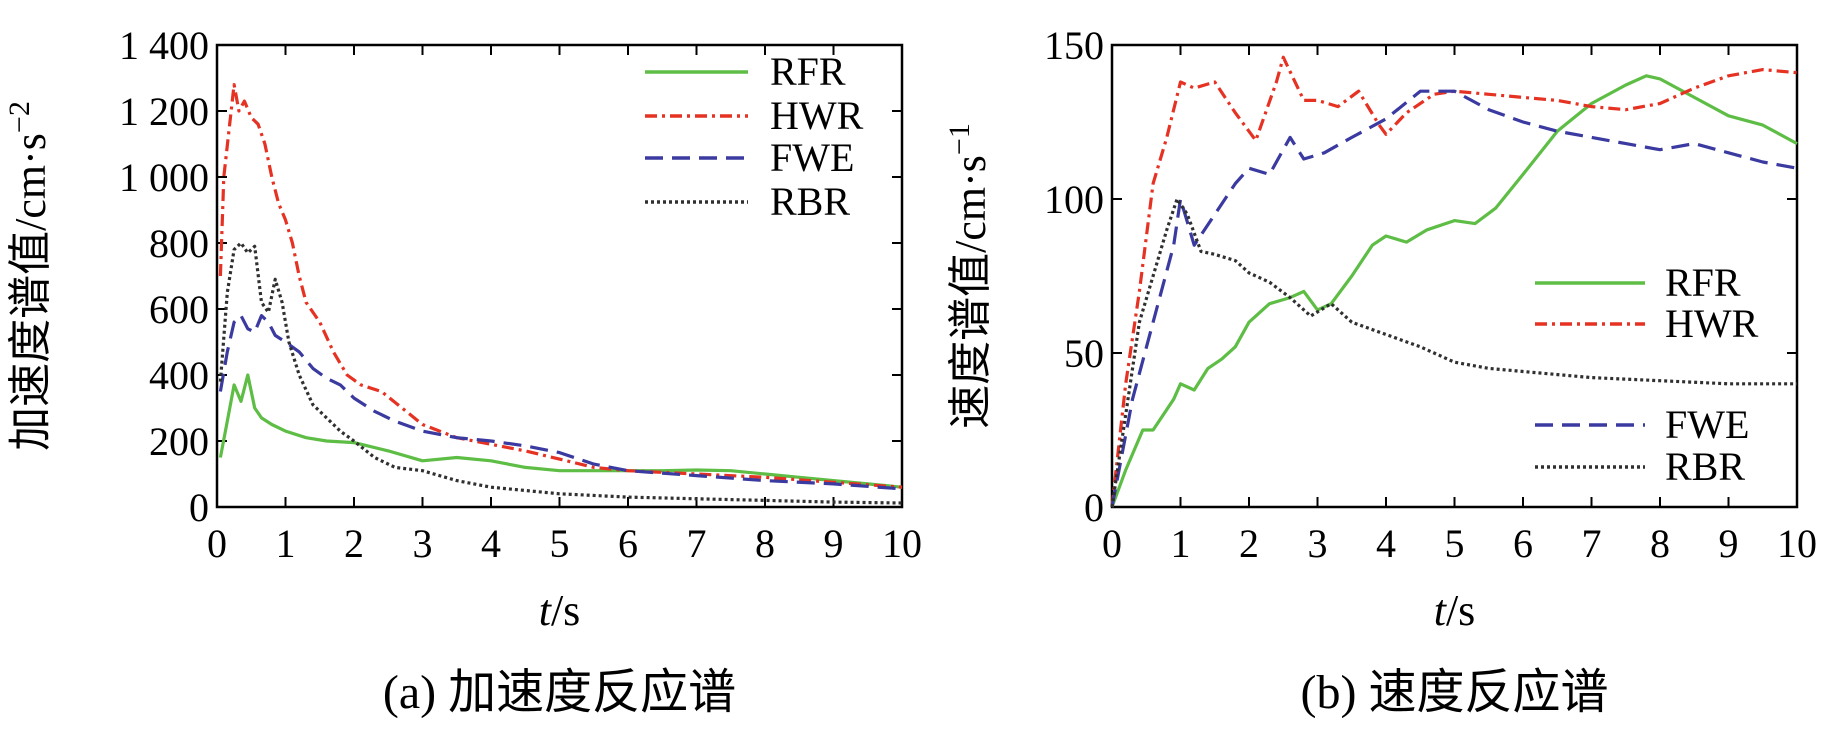 The height and width of the screenshot is (738, 1842). I want to click on y-axis-title: 速度谱值/cm·s−1, so click(969, 276).